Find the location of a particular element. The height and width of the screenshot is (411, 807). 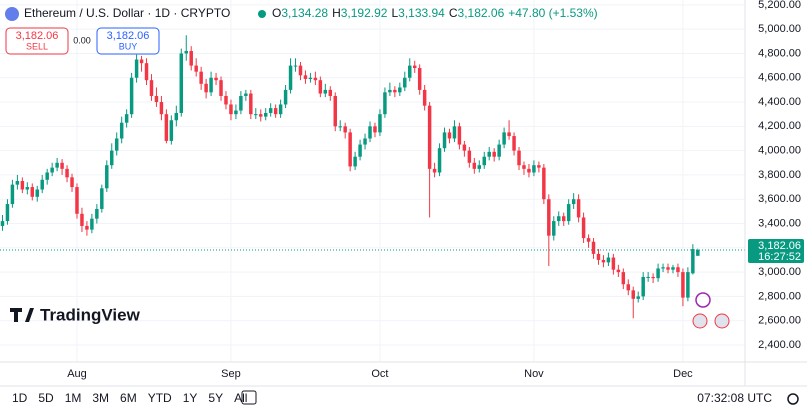

range-button: 6M is located at coordinates (128, 398).